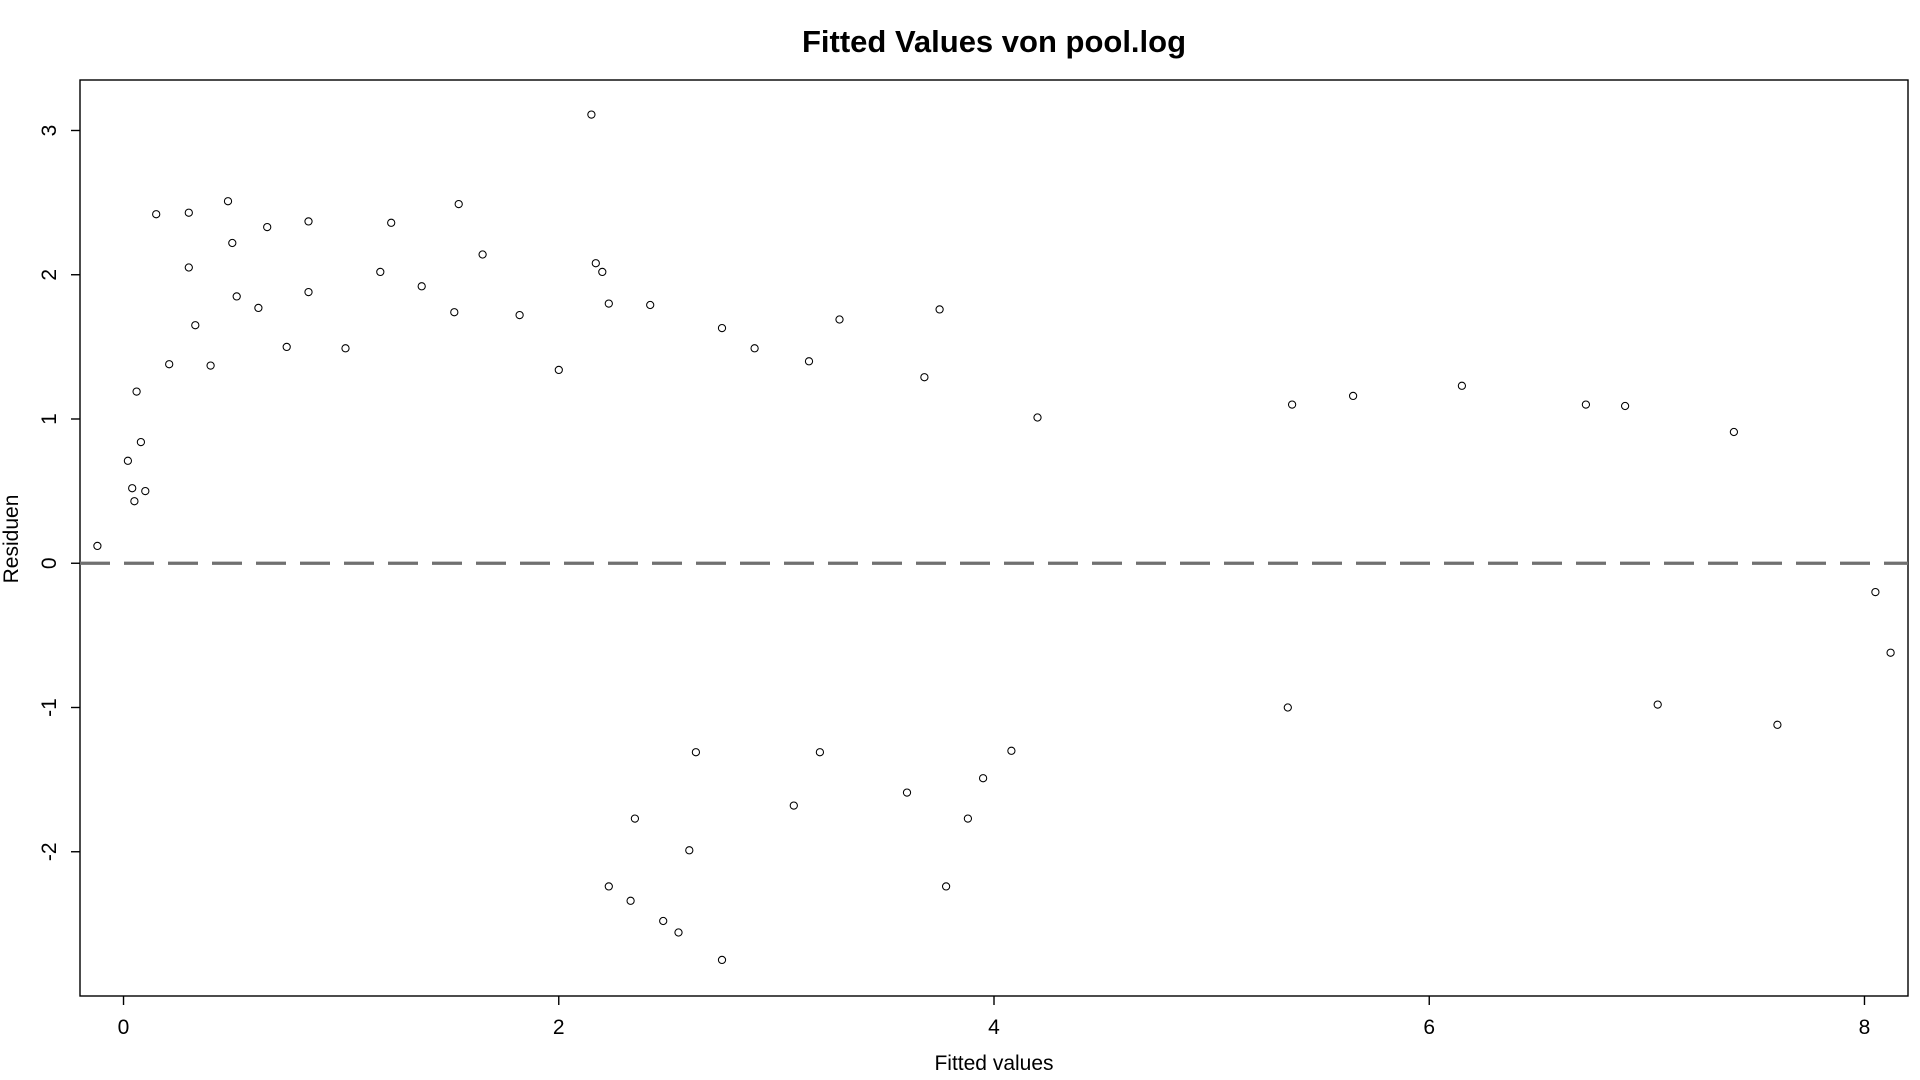  I want to click on y-tick-label: -2, so click(49, 851).